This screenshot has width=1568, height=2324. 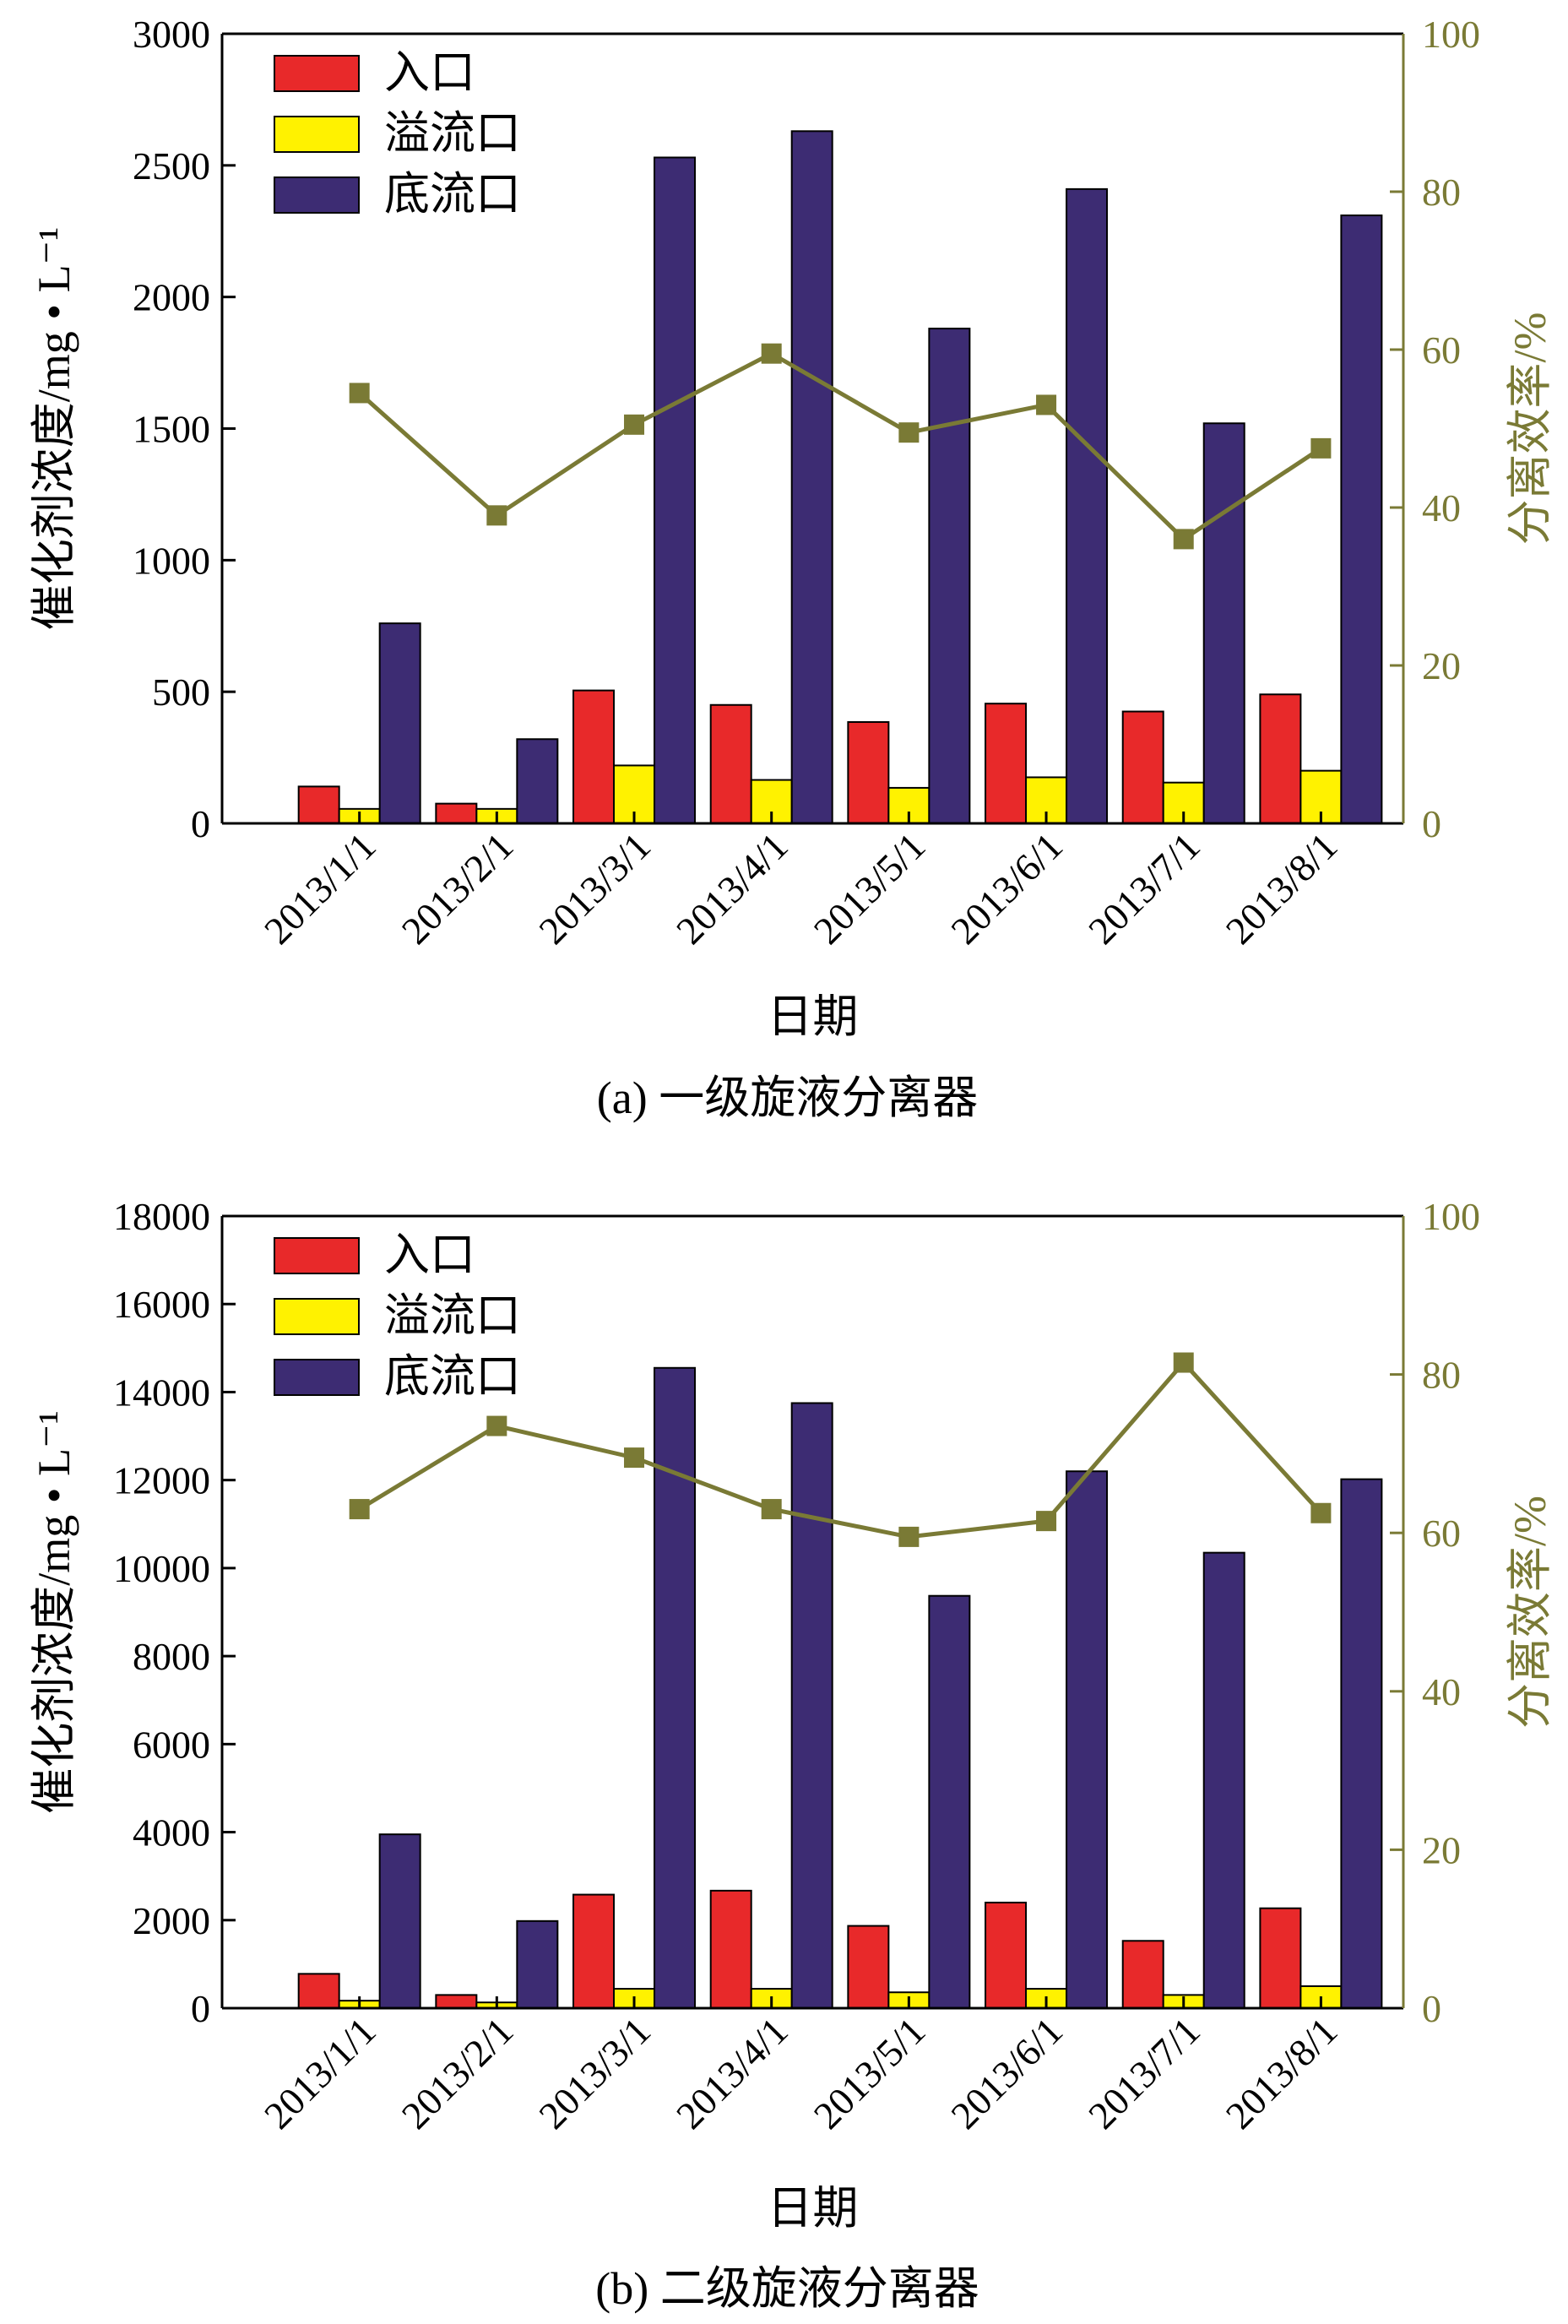 What do you see at coordinates (1282, 888) in the screenshot?
I see `x-axis-tick-label: 2013/8/1` at bounding box center [1282, 888].